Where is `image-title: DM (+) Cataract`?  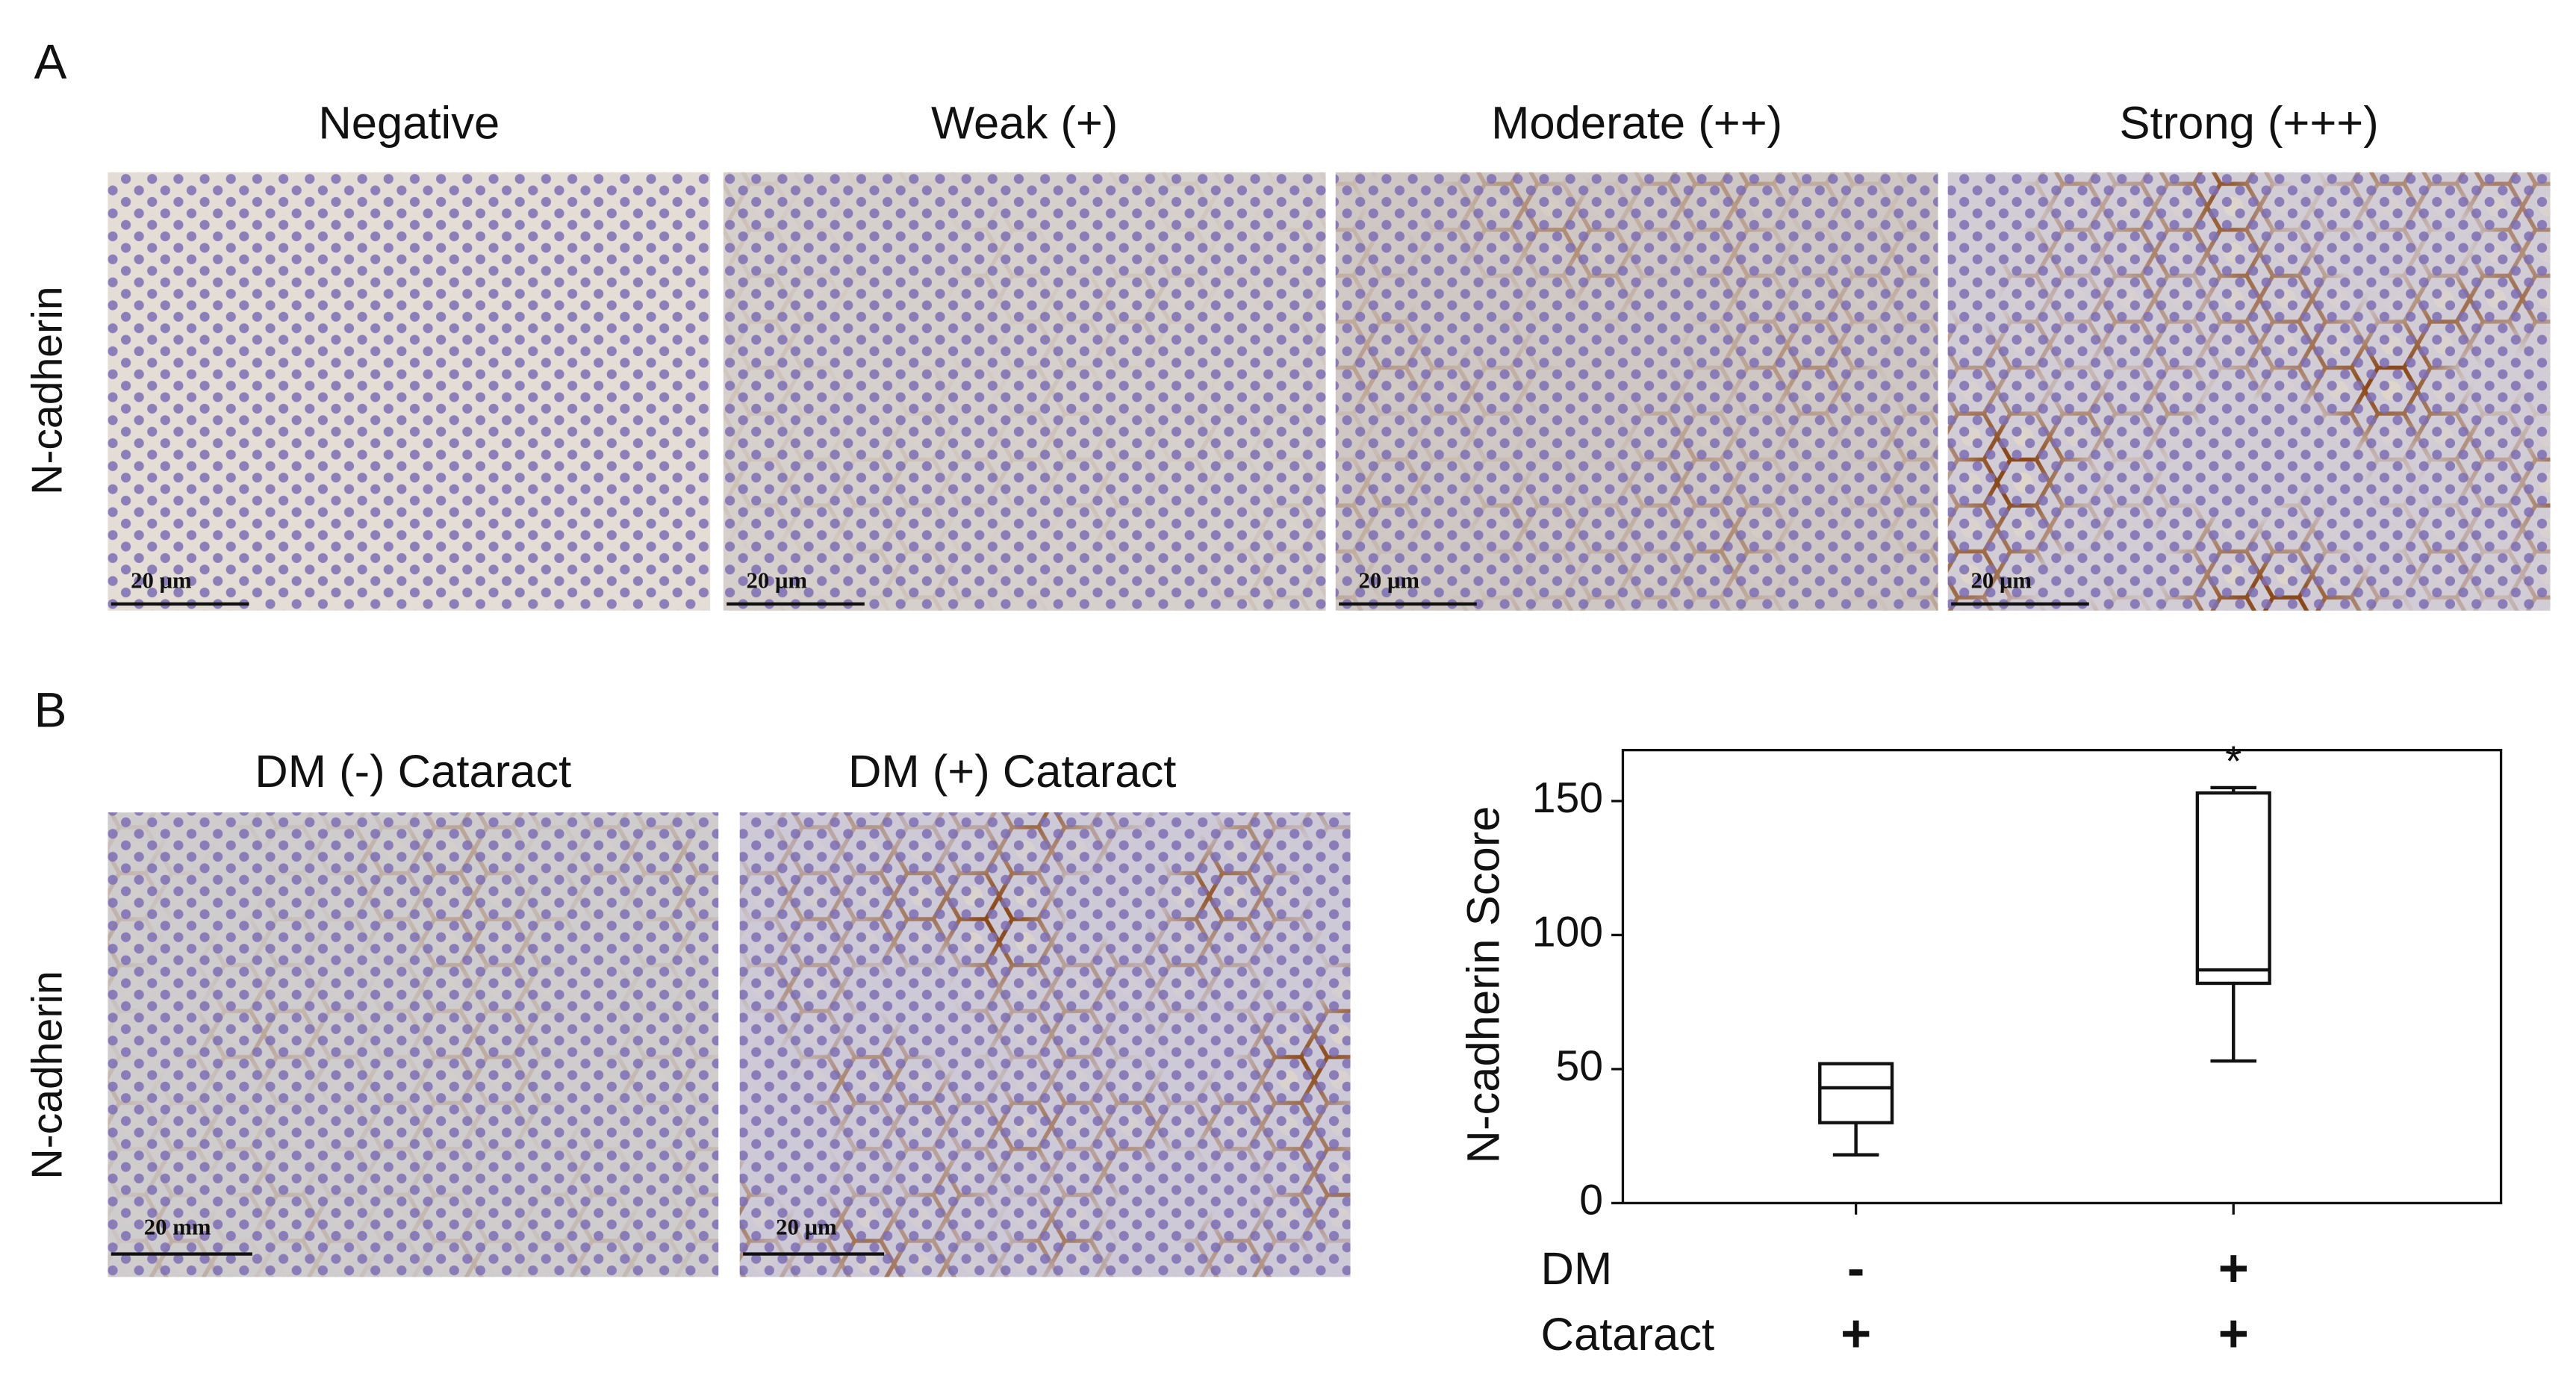
image-title: DM (+) Cataract is located at coordinates (1012, 771).